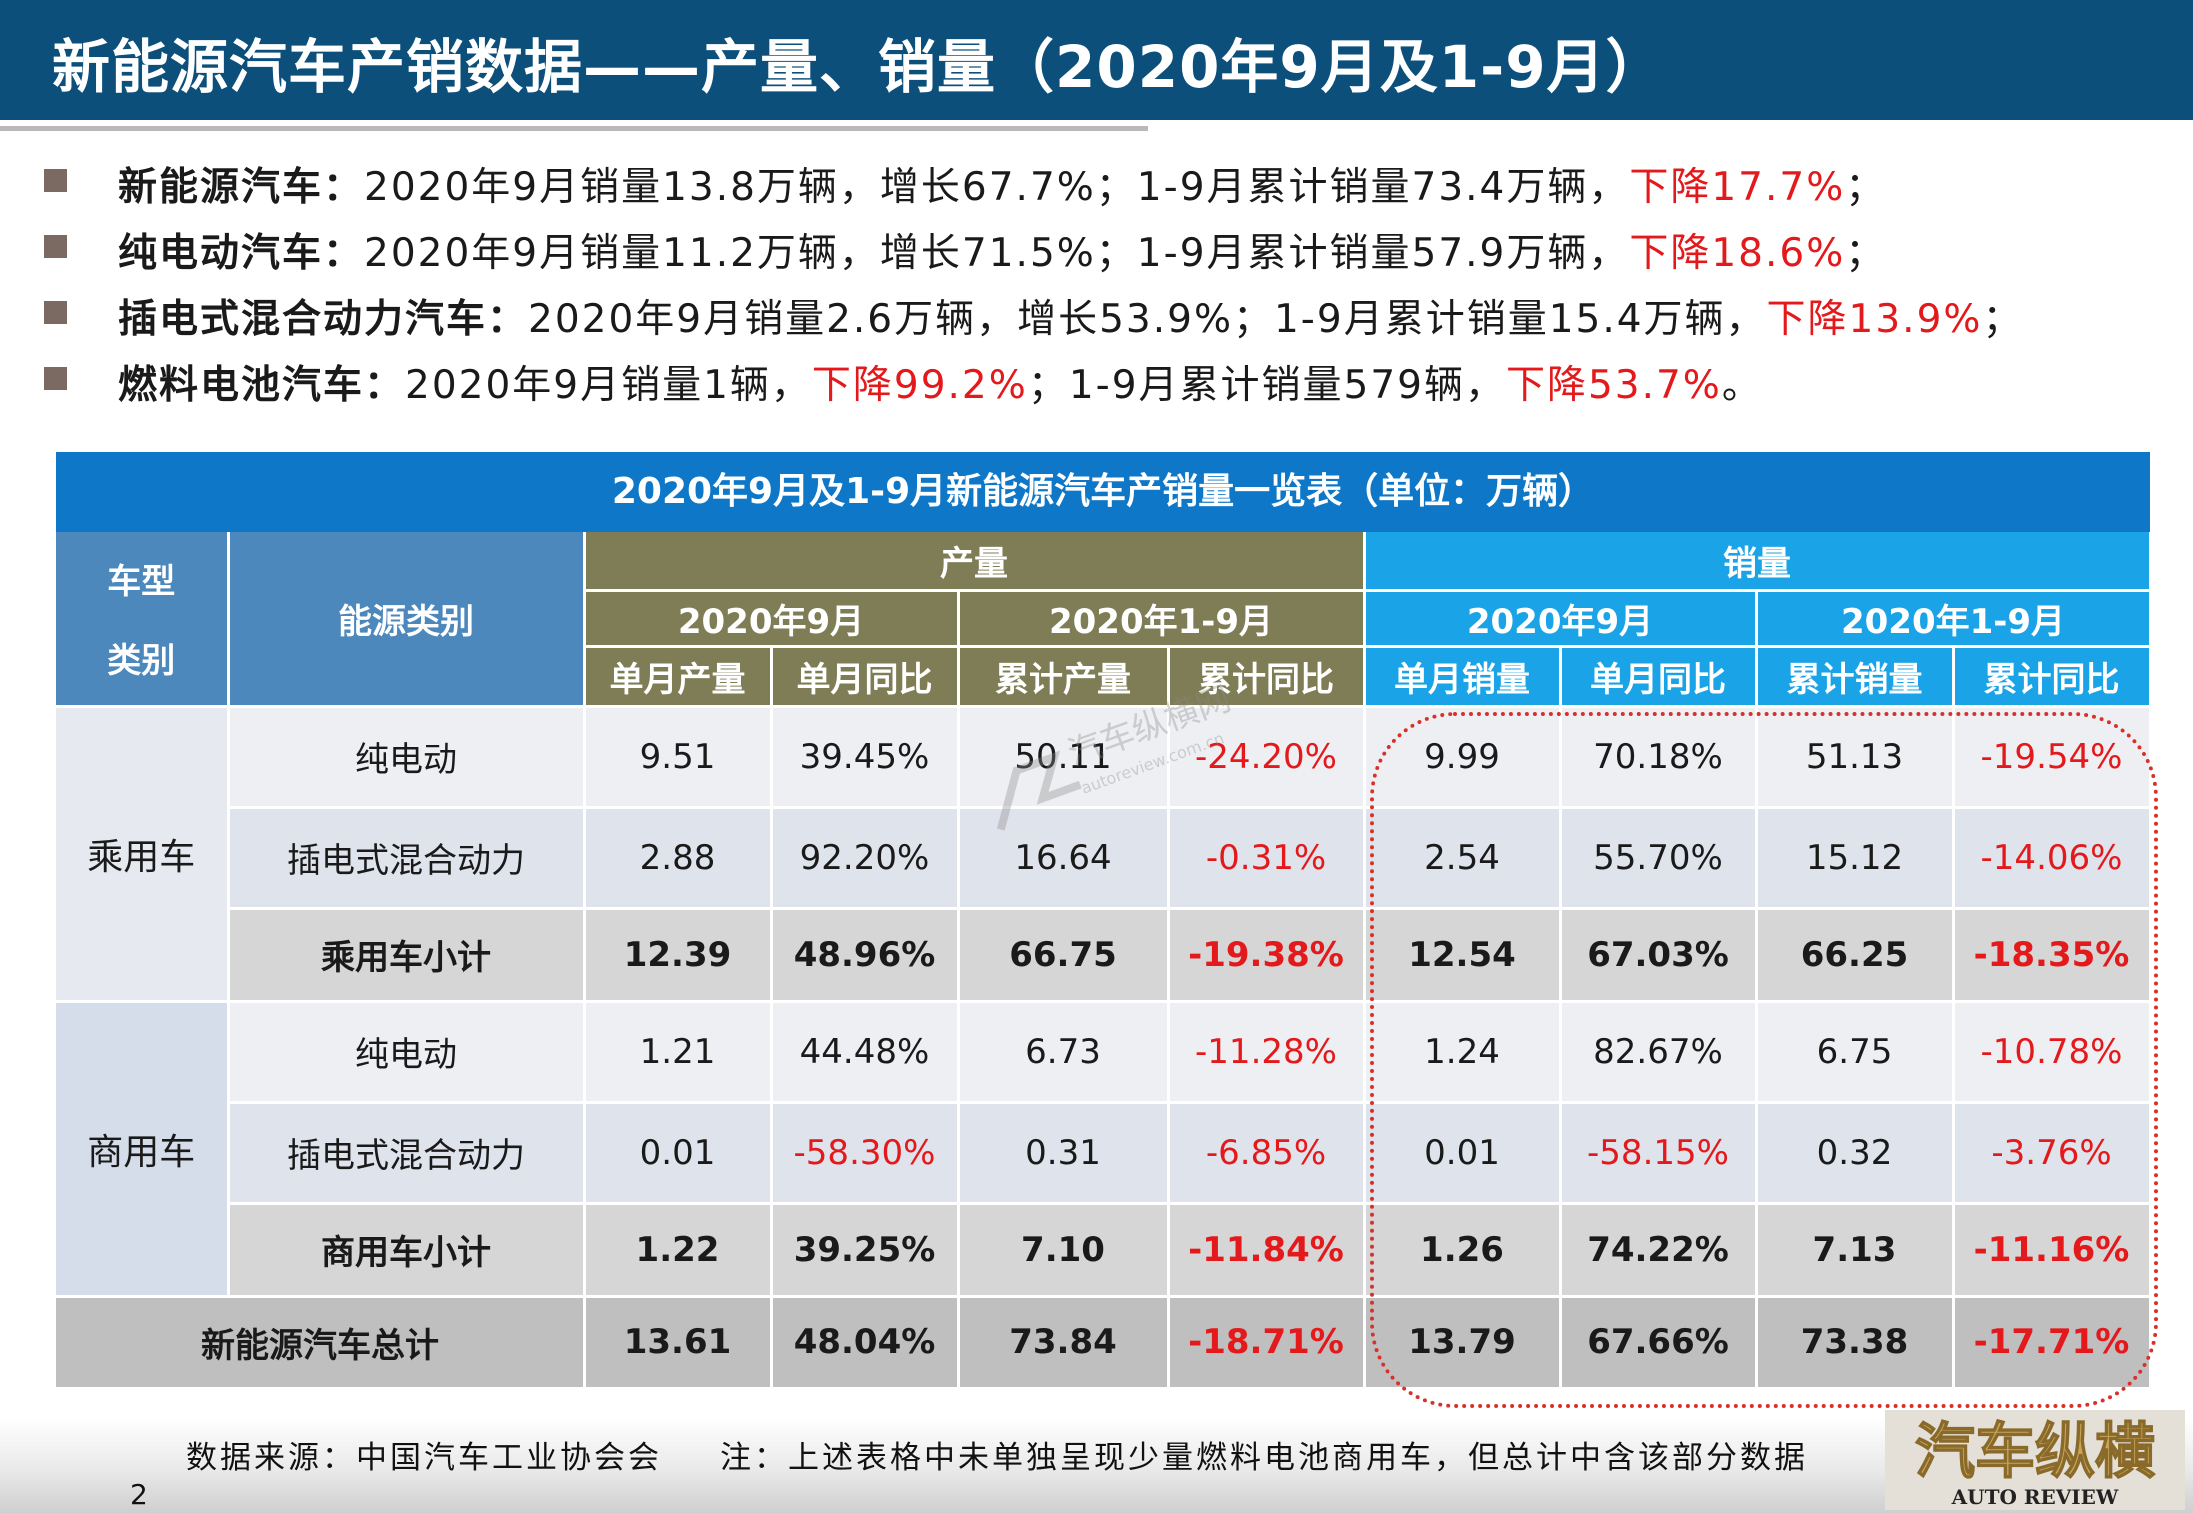 The image size is (2193, 1513). Describe the element at coordinates (1855, 1052) in the screenshot. I see `cell: 6.75` at that location.